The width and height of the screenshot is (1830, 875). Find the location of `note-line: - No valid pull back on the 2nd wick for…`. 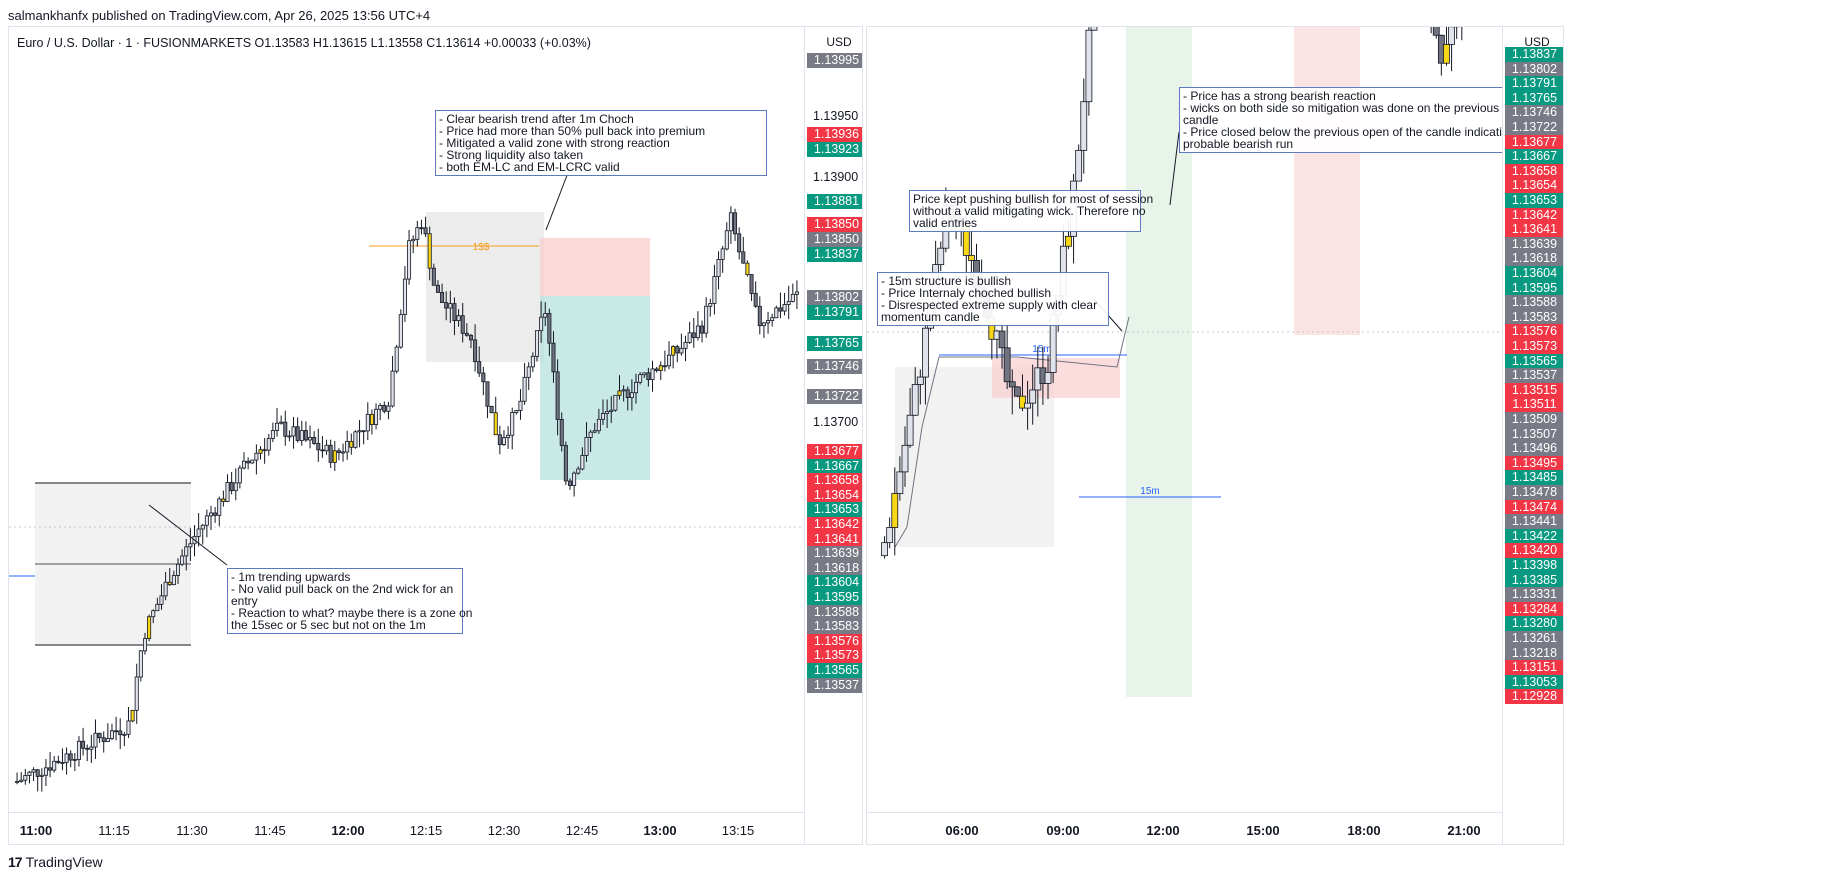

note-line: - No valid pull back on the 2nd wick for… is located at coordinates (342, 589).